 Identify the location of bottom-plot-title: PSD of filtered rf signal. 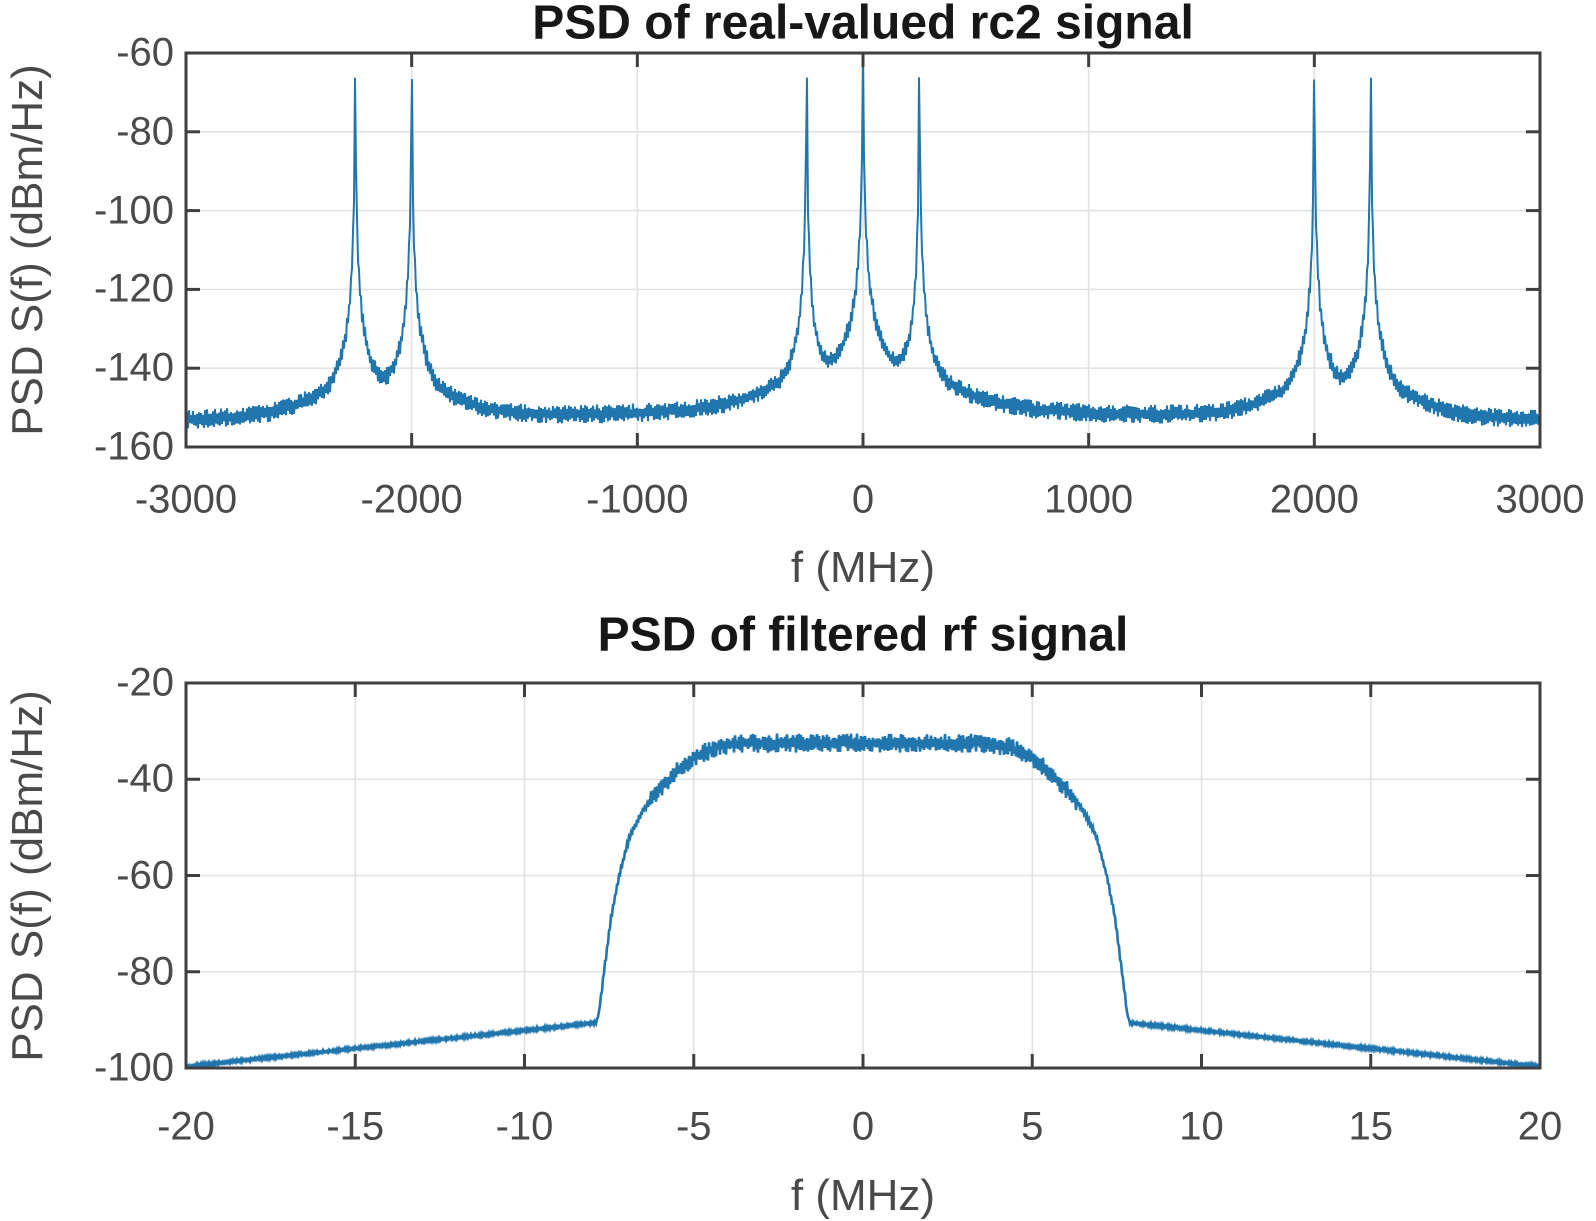
(863, 635).